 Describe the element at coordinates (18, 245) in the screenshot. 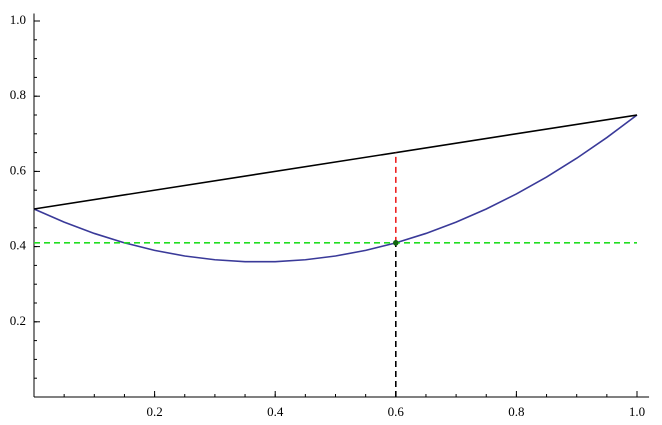

I see `y-tick-label: 0.4` at that location.